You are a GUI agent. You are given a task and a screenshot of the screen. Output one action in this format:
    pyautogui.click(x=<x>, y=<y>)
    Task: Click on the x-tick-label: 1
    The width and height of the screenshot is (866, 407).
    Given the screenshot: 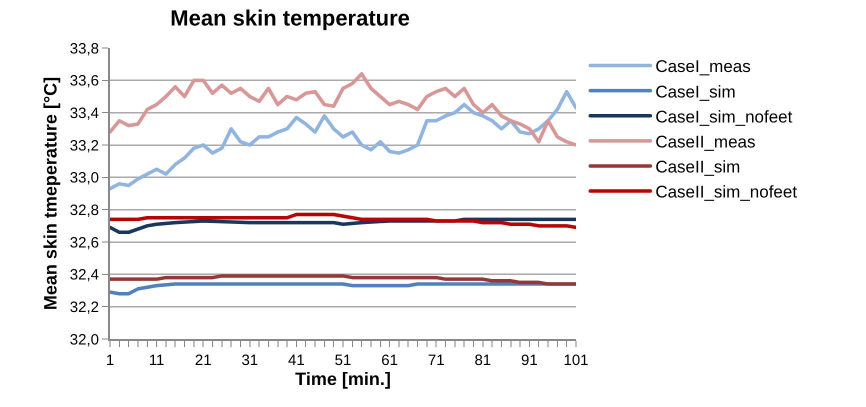 What is the action you would take?
    pyautogui.click(x=110, y=360)
    